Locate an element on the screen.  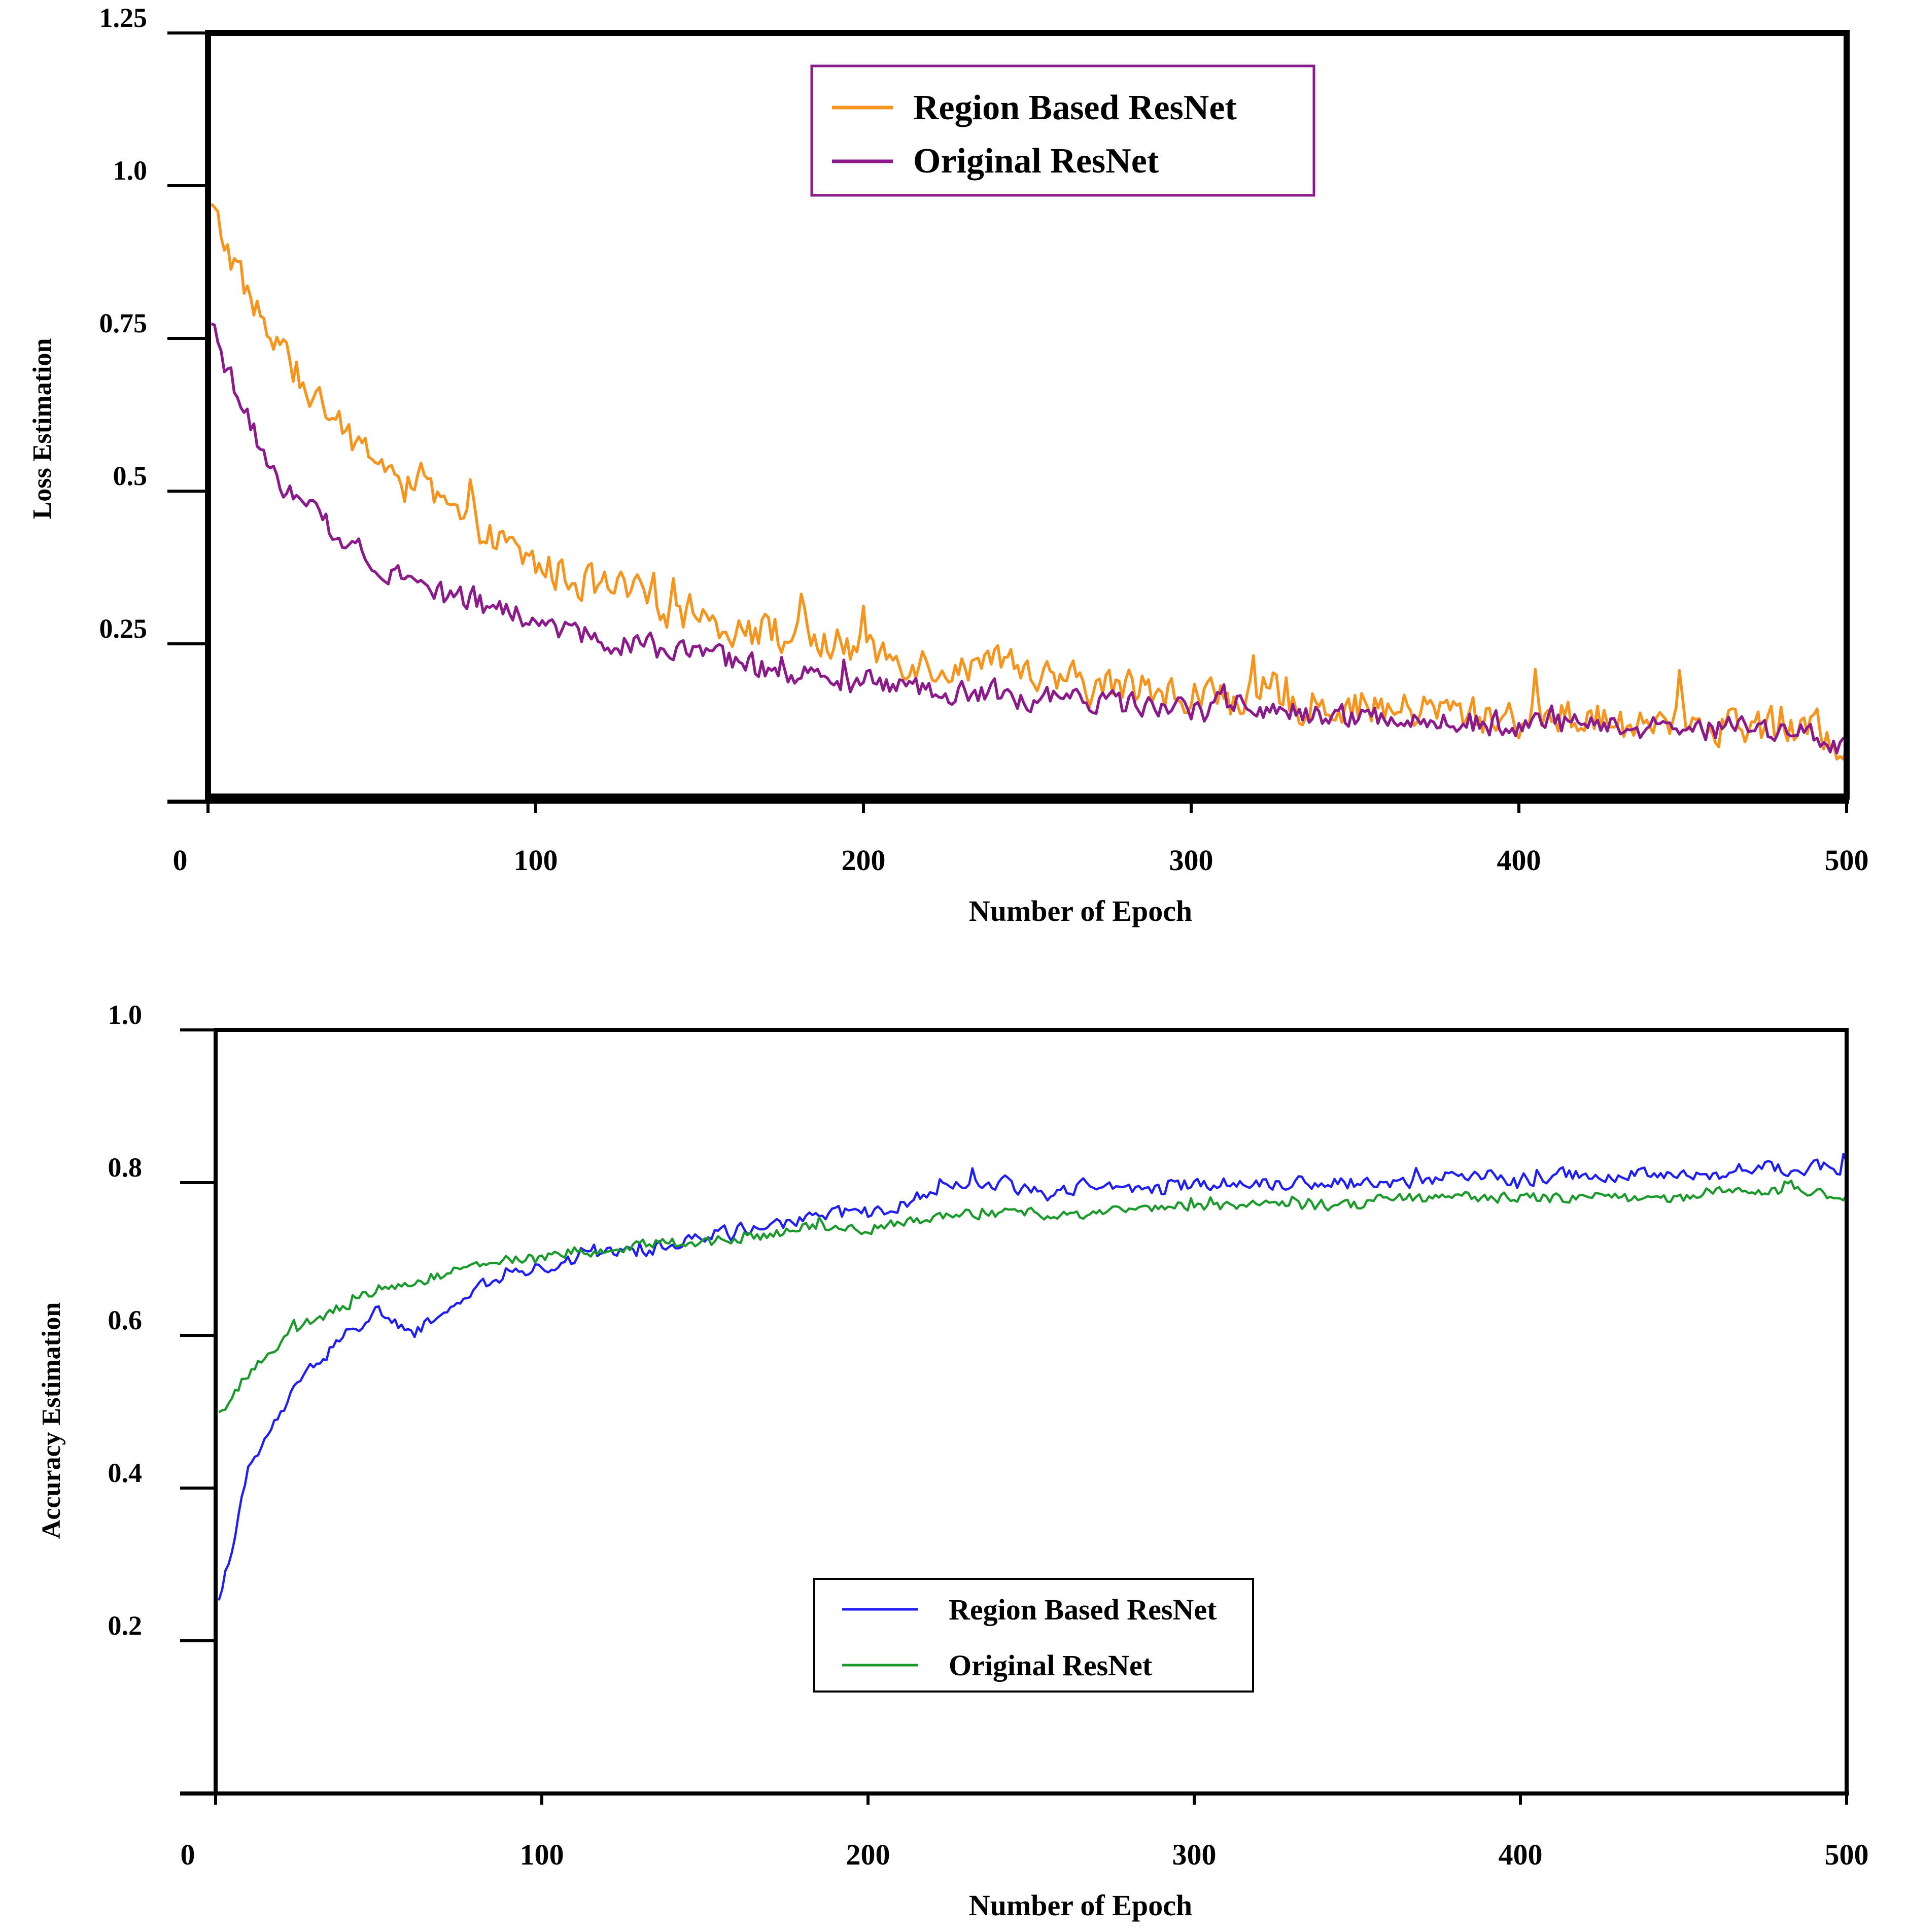
accuracy-legend-label-region: Region Based ResNet is located at coordinates (1083, 1609).